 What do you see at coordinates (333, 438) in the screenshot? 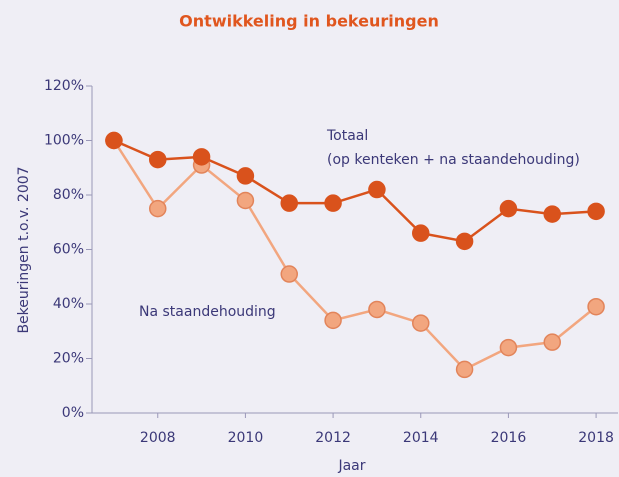
I see `x-tick-label: 2012` at bounding box center [333, 438].